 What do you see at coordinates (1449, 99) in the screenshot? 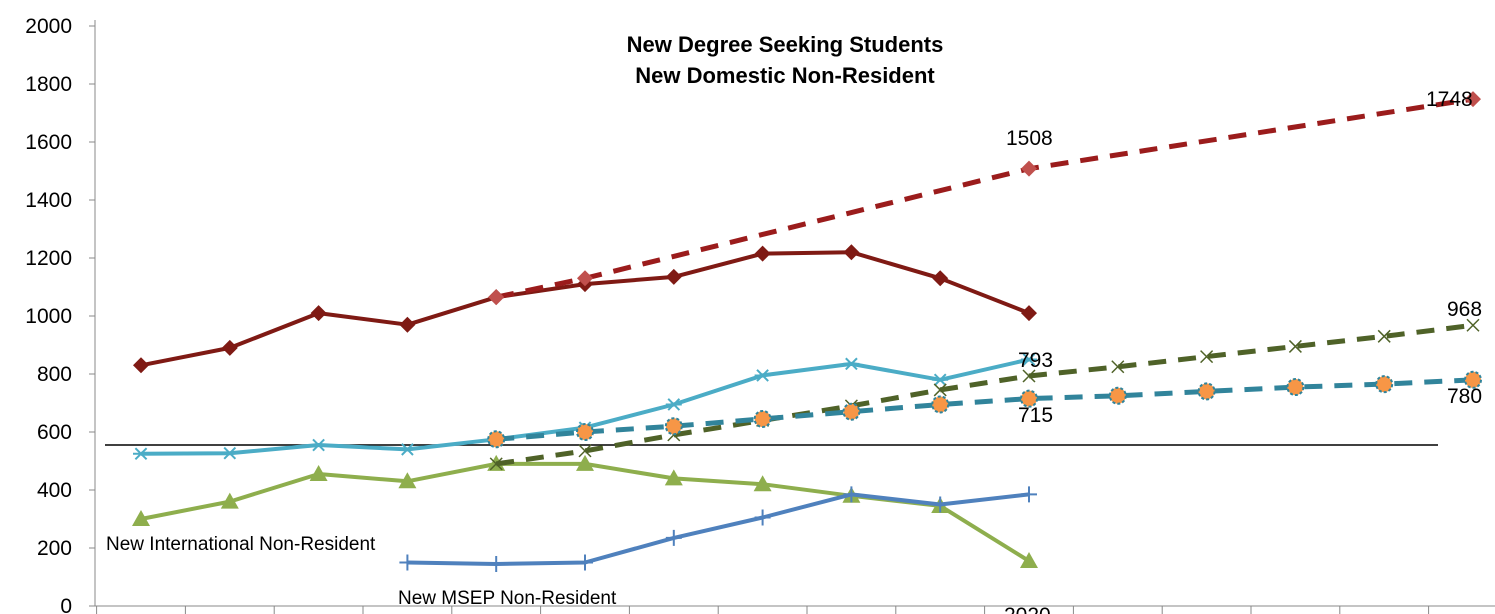
I see `data-label-1748: 1748` at bounding box center [1449, 99].